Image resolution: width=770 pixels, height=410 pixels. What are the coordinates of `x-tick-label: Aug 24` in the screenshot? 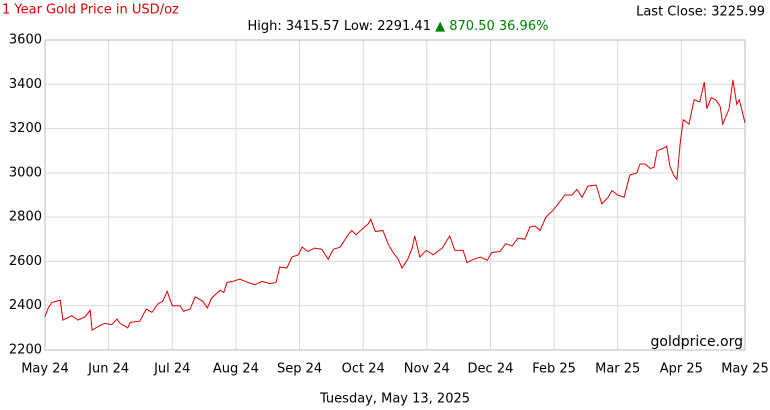 It's located at (236, 369).